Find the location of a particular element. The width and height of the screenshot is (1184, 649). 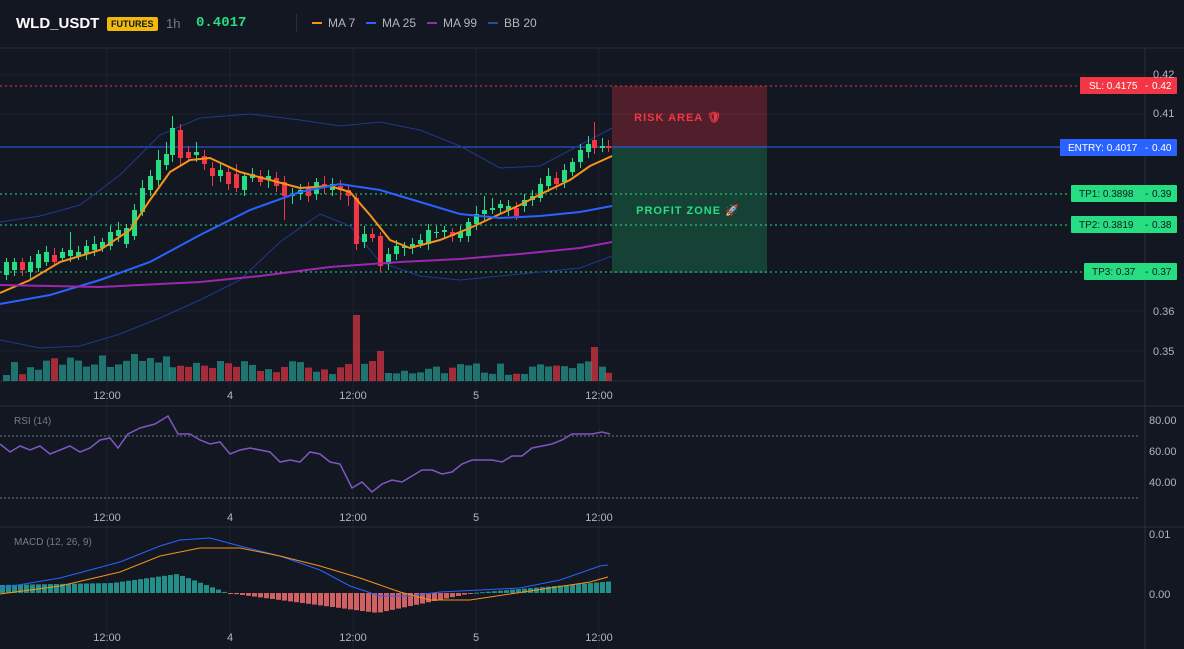

rsi-path is located at coordinates (305, 454).